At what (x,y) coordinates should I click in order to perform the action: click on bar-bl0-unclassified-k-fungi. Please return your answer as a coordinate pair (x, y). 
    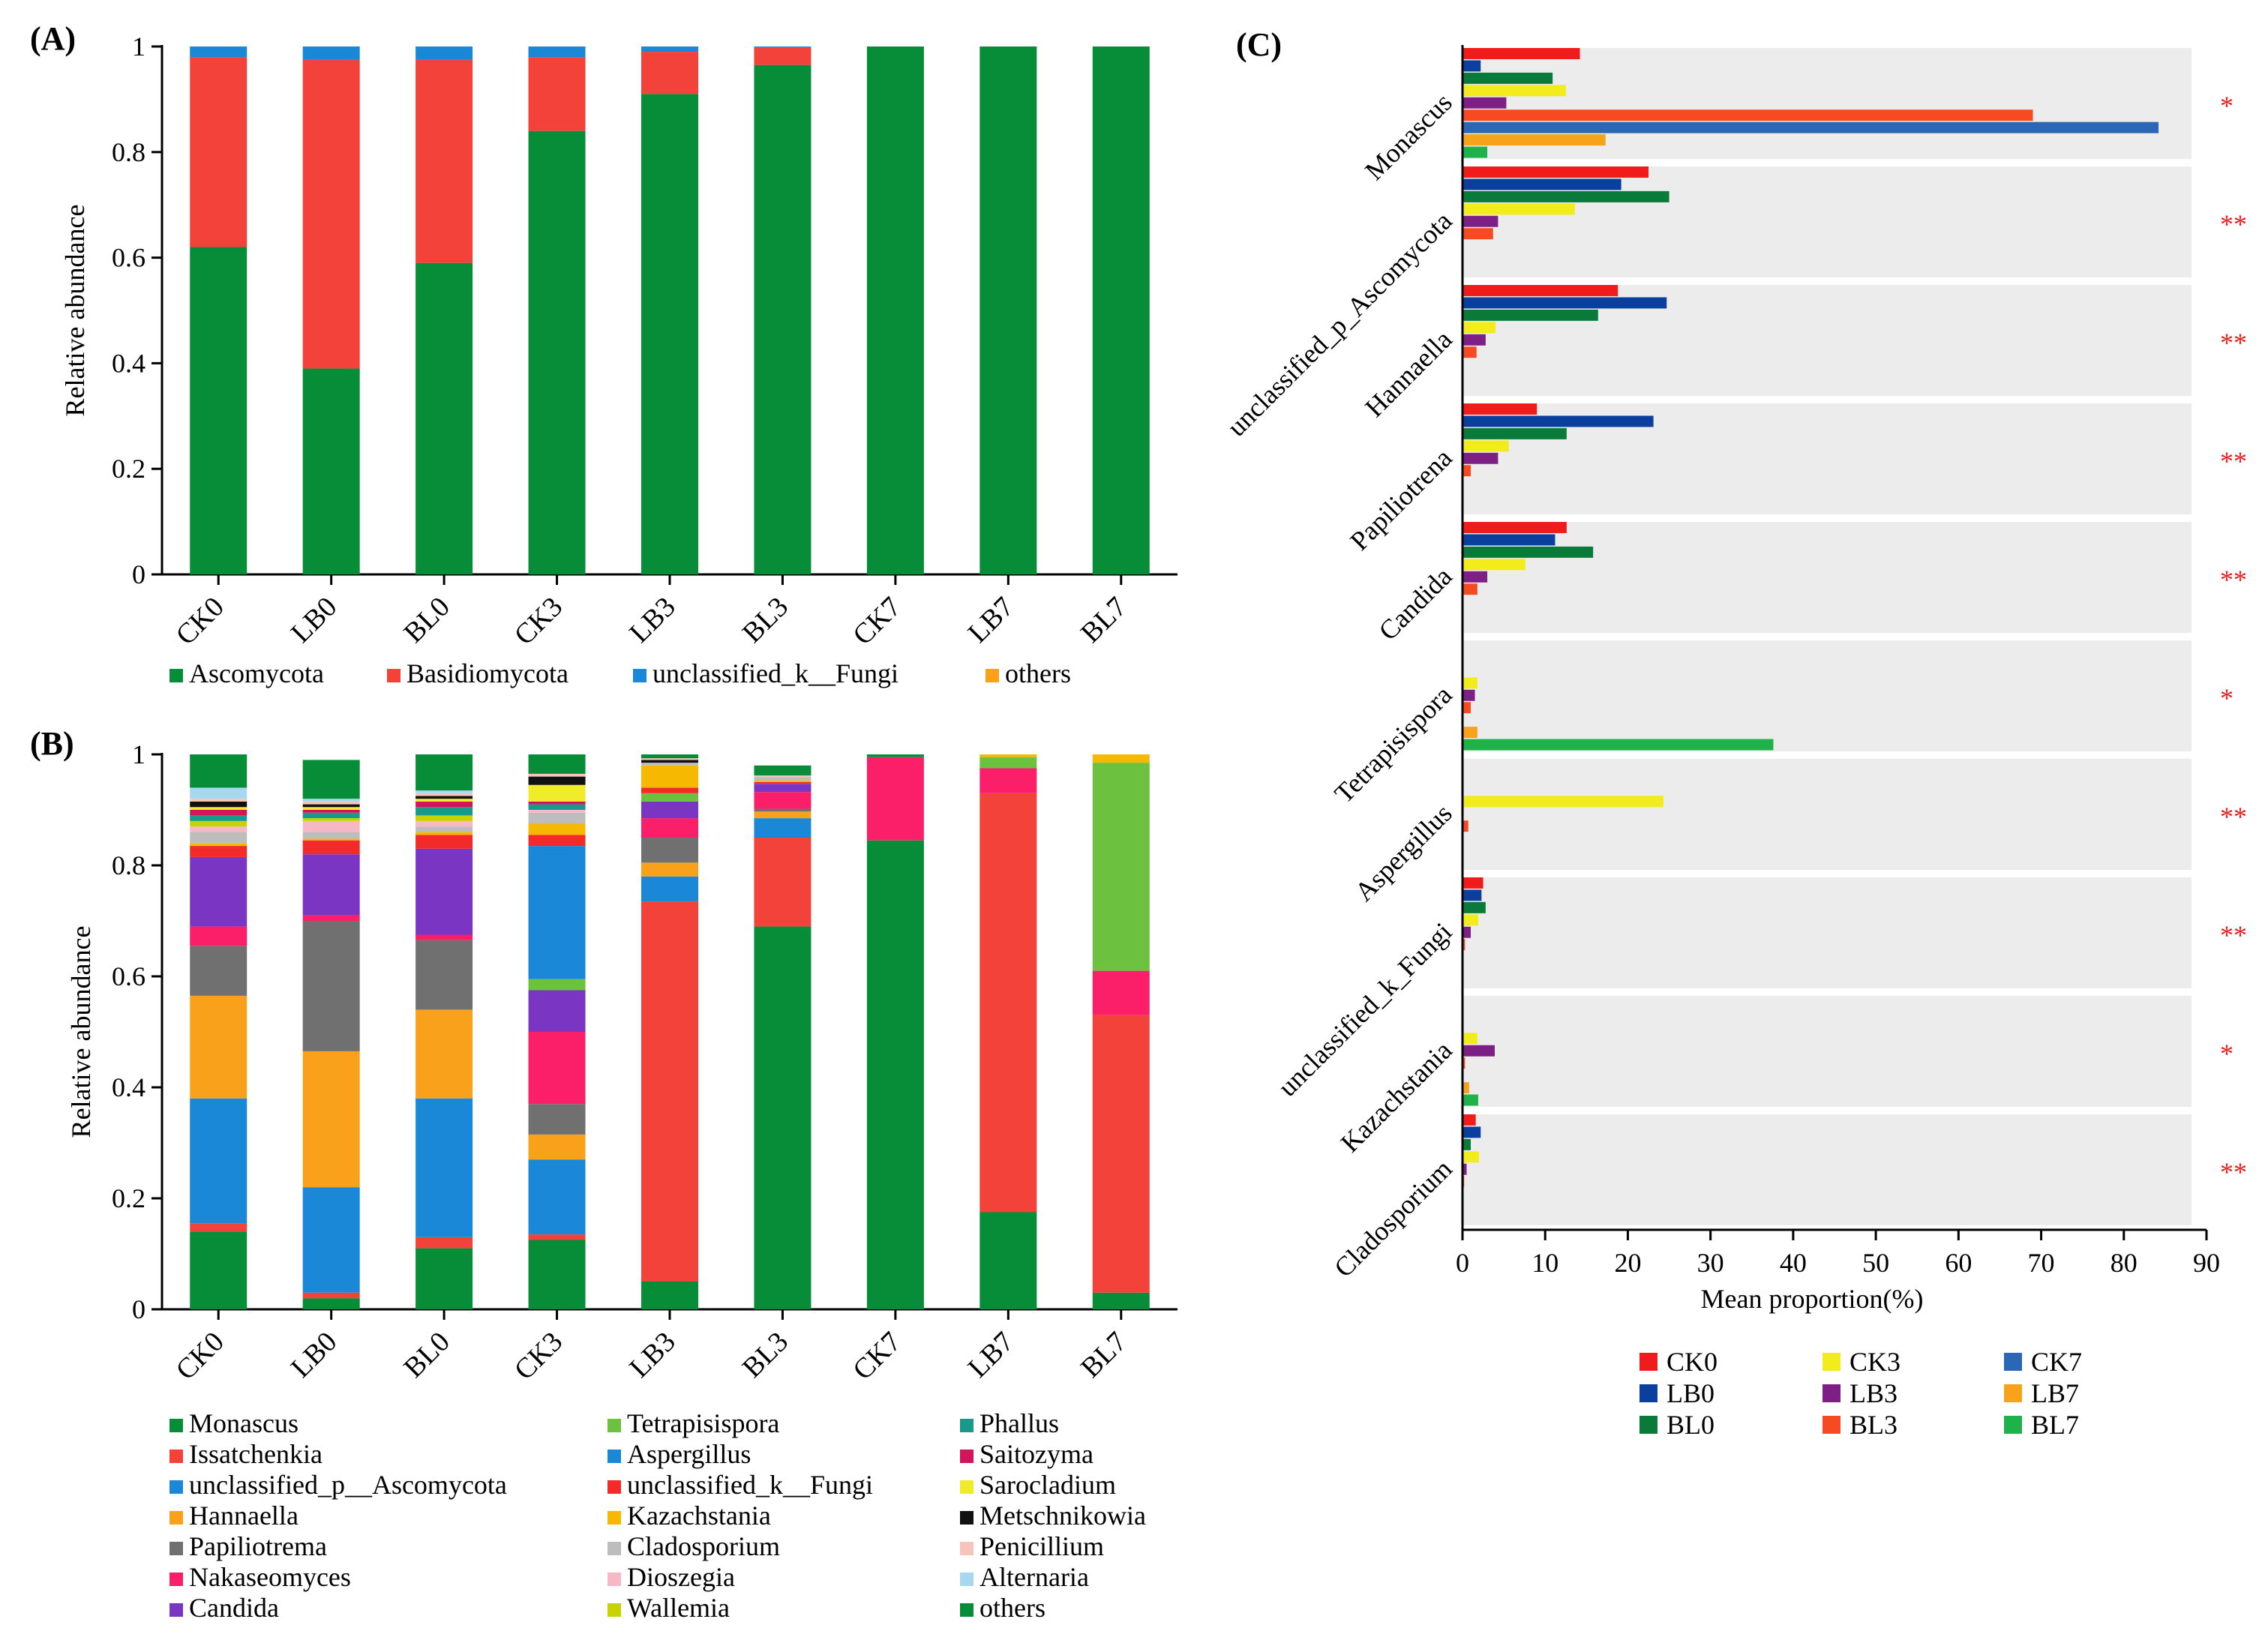
    Looking at the image, I should click on (1474, 907).